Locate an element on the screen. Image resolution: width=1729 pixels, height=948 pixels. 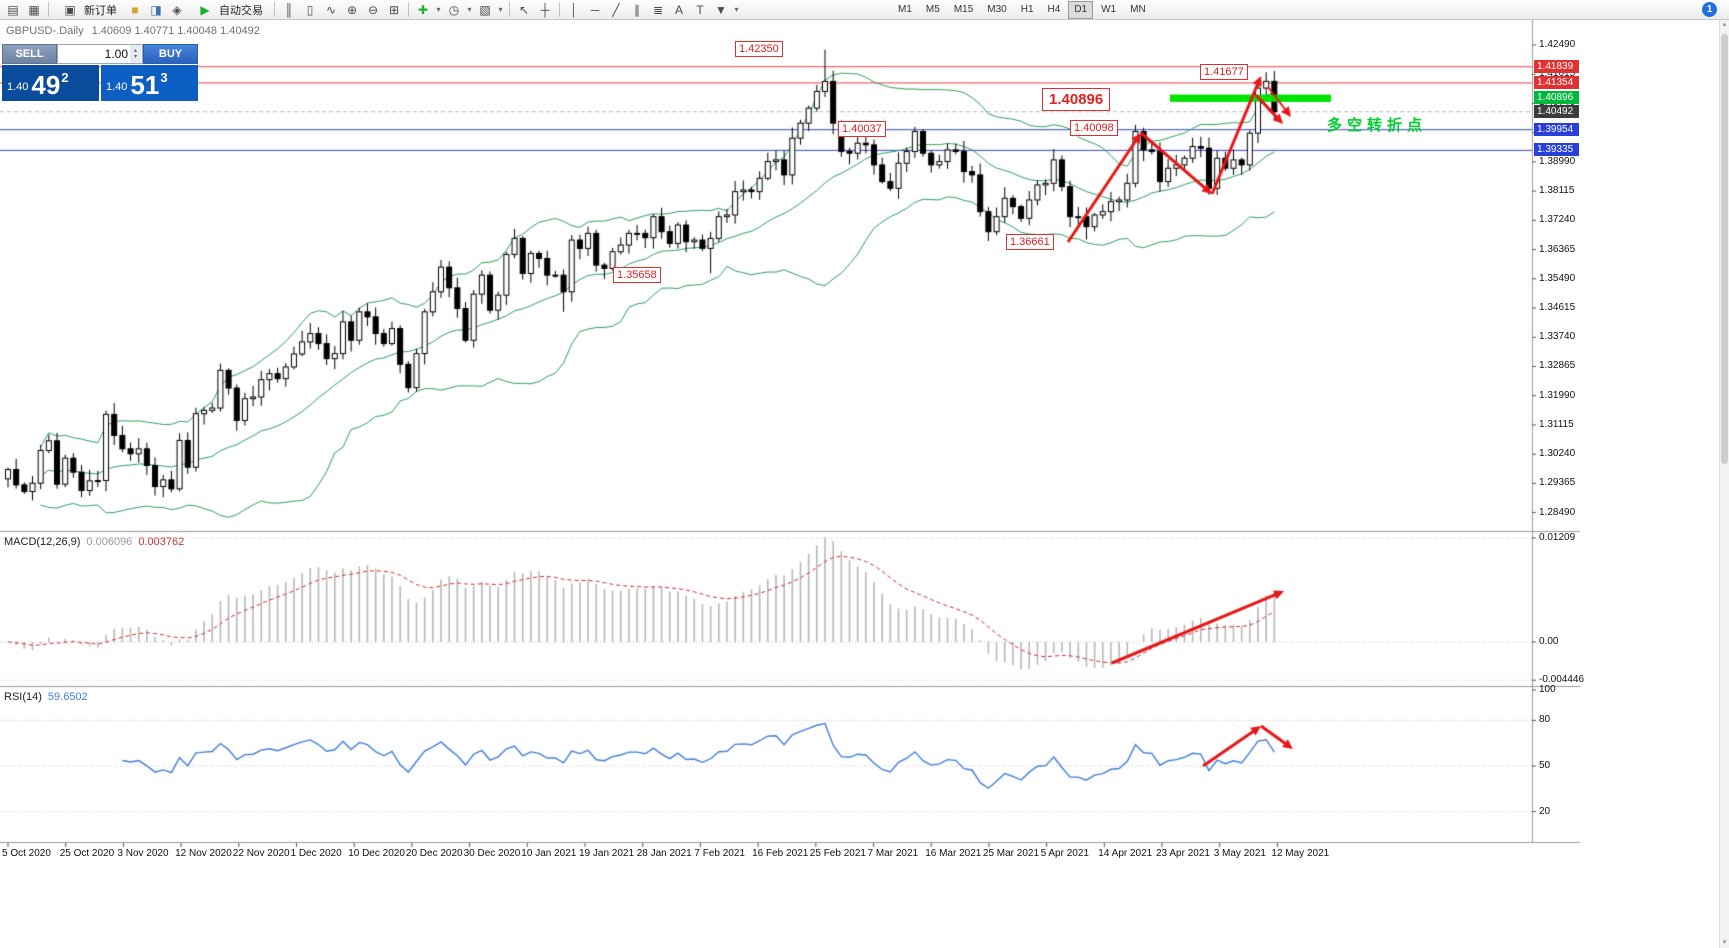
crosshair-icon: ┼ is located at coordinates (545, 9).